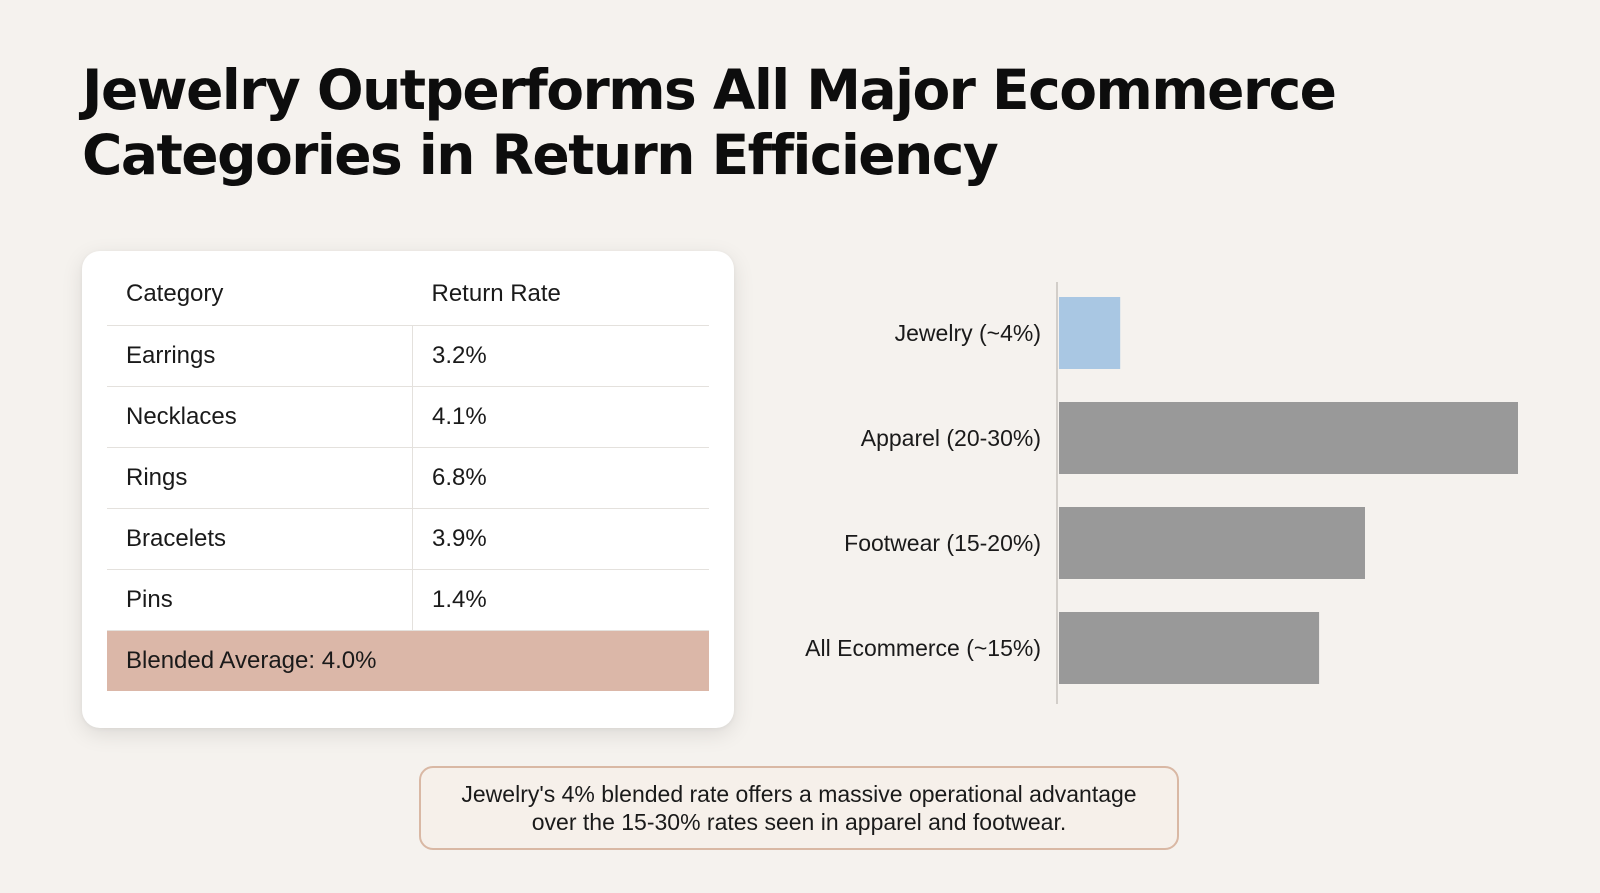 This screenshot has height=893, width=1600. What do you see at coordinates (560, 539) in the screenshot?
I see `rate-cell: 3.9%` at bounding box center [560, 539].